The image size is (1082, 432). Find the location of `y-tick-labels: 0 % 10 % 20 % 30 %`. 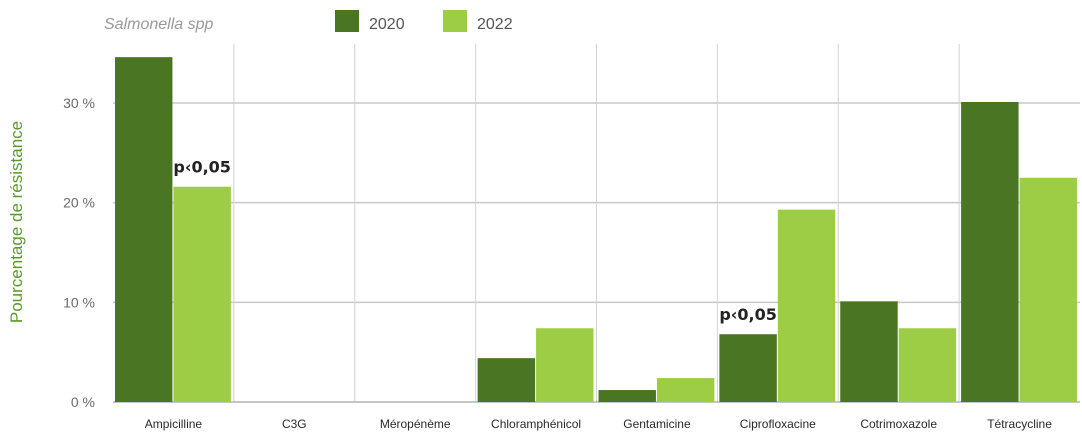

y-tick-labels: 0 % 10 % 20 % 30 % is located at coordinates (79, 252).